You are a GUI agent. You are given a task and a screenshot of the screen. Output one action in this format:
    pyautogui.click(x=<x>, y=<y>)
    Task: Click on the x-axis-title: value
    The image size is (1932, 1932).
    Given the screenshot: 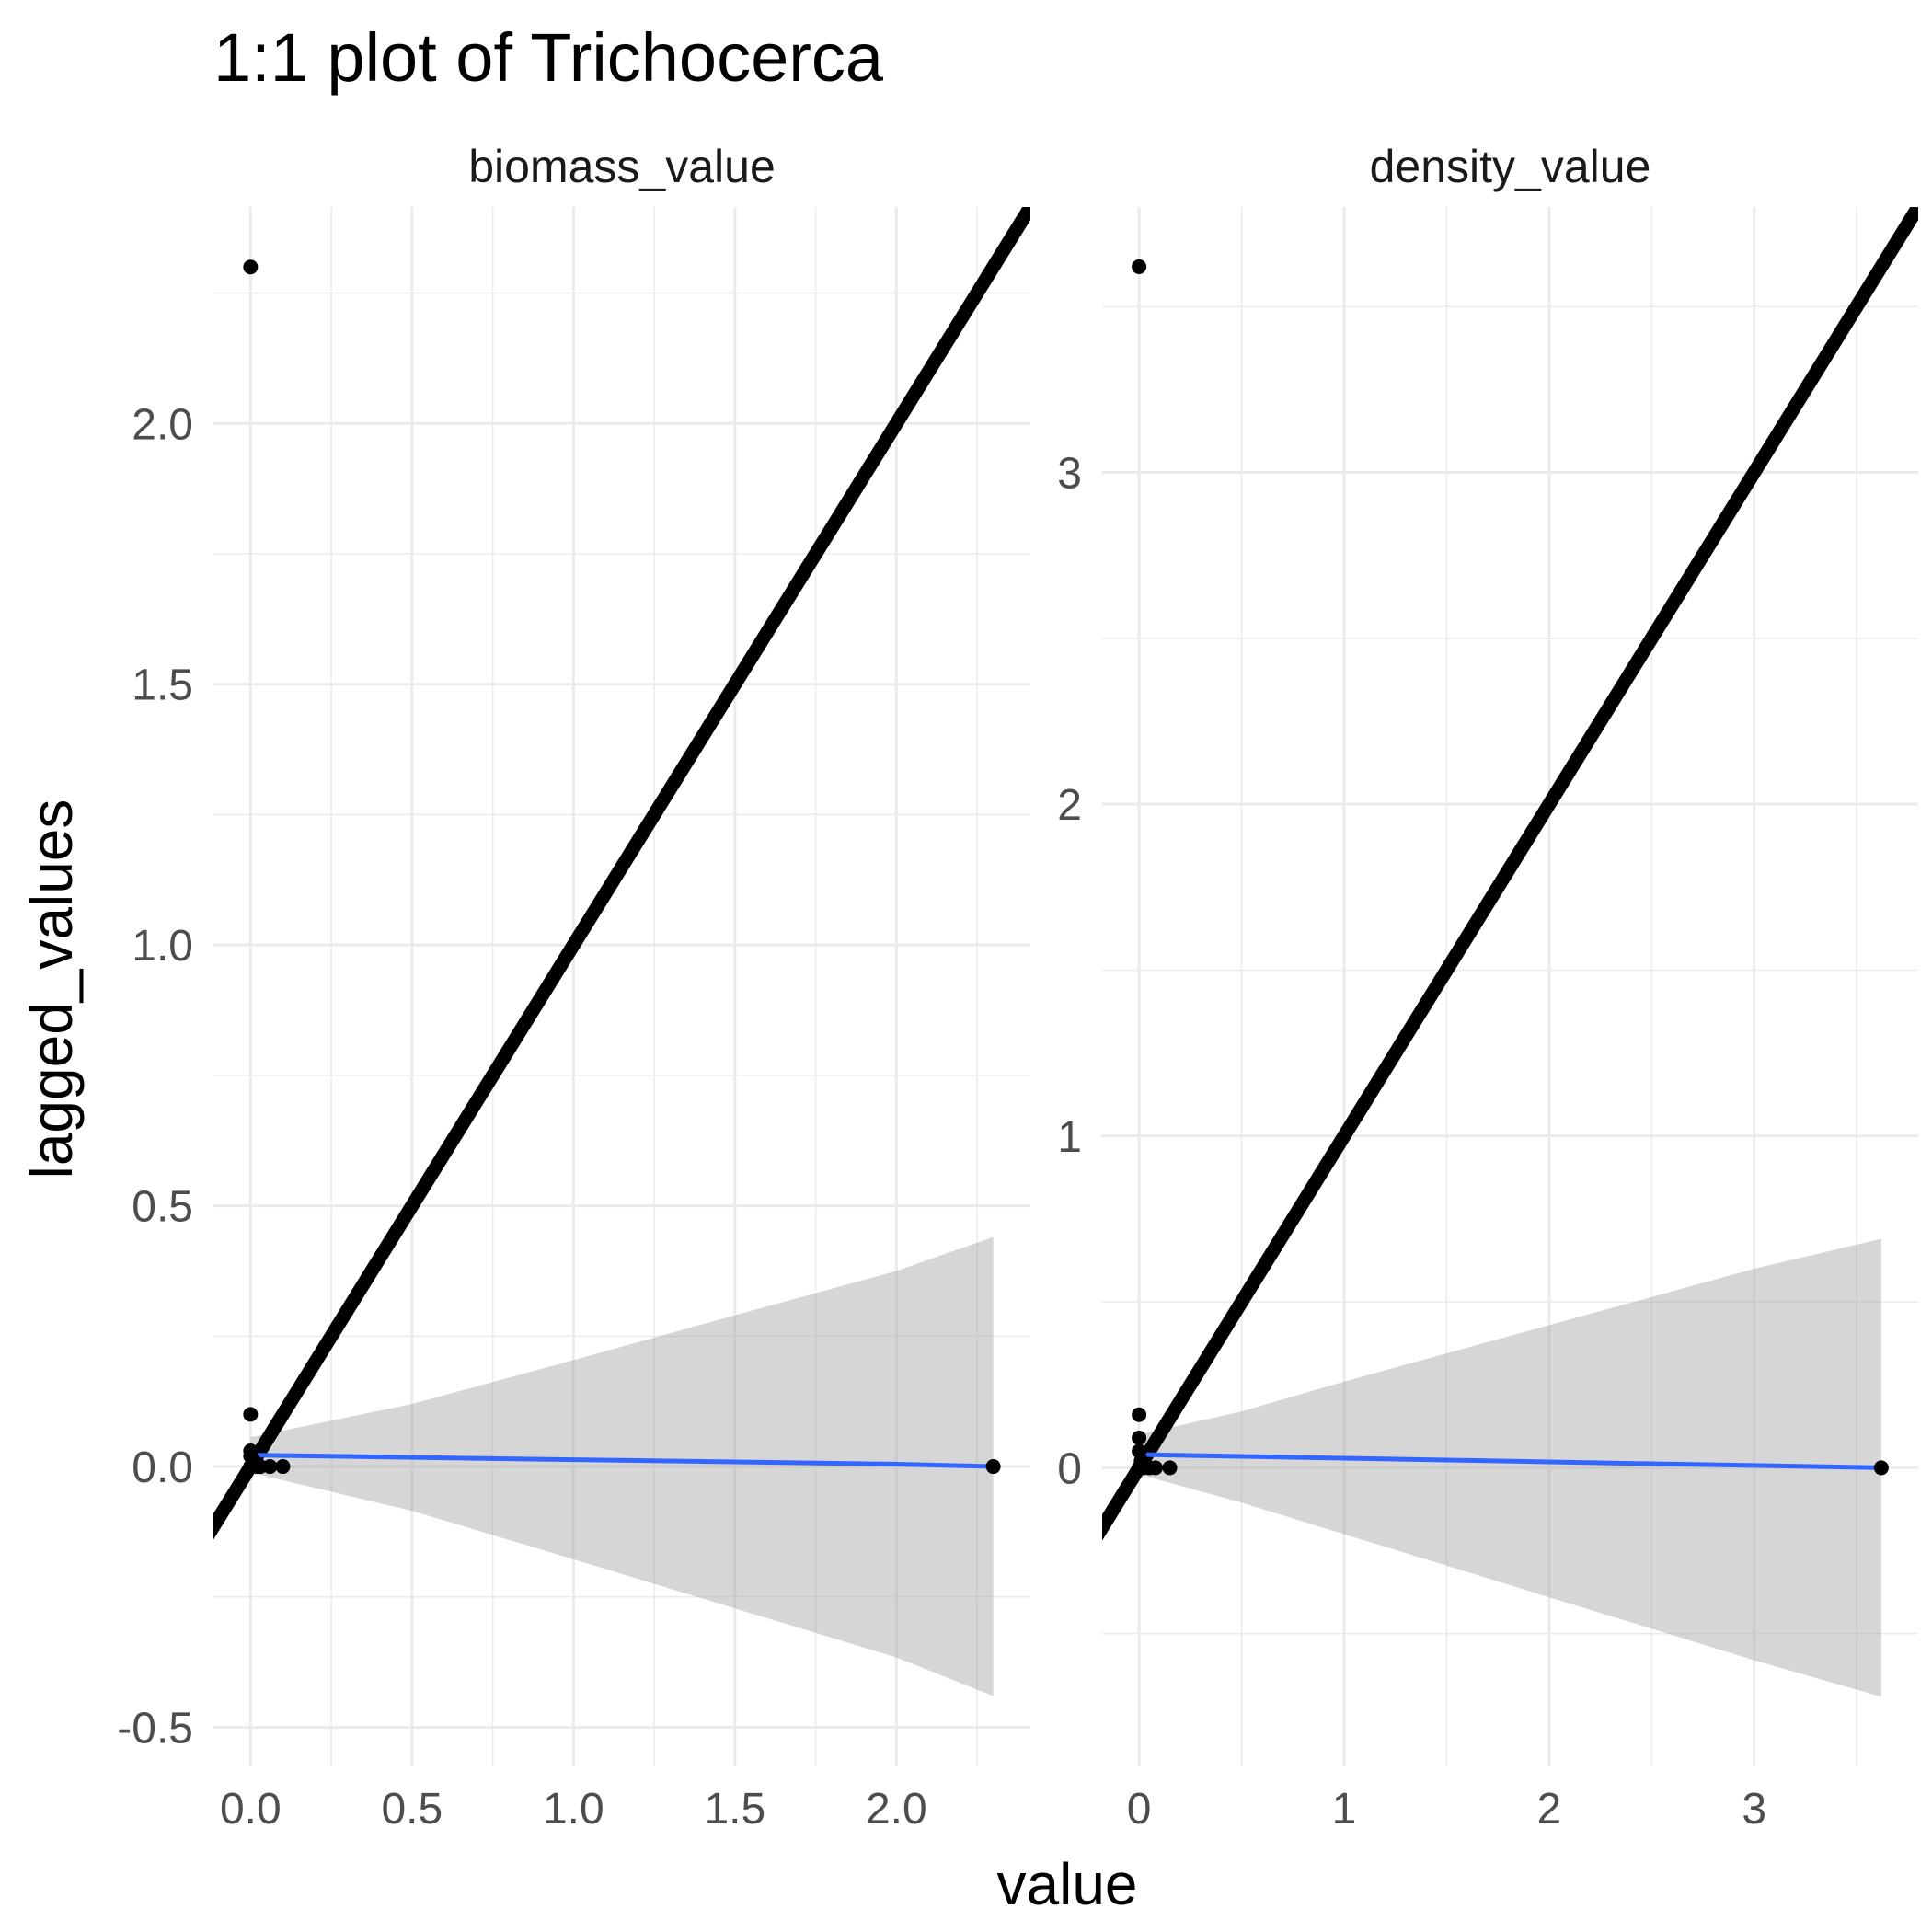 What is the action you would take?
    pyautogui.click(x=1067, y=1884)
    